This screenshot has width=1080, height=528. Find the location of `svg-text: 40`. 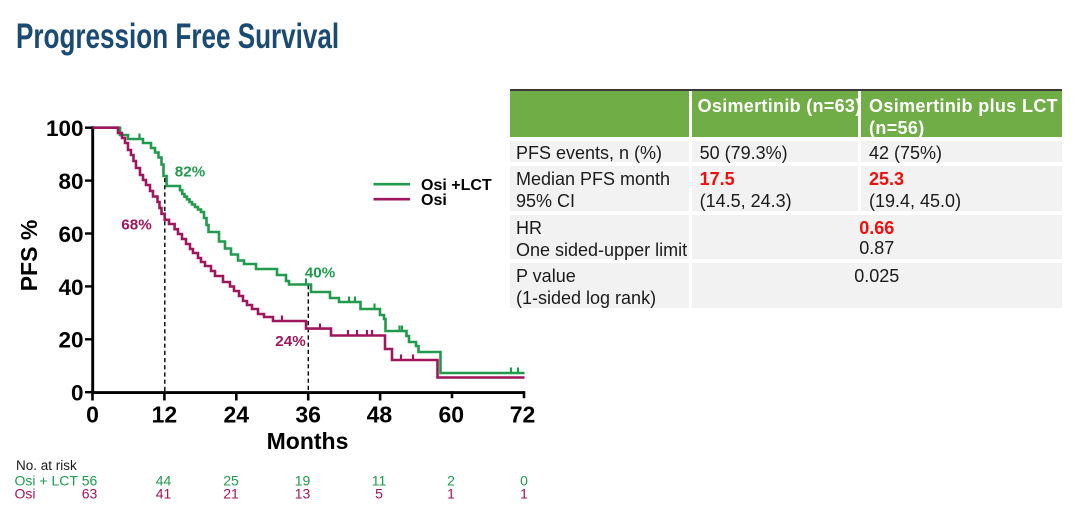

svg-text: 40 is located at coordinates (70, 287).